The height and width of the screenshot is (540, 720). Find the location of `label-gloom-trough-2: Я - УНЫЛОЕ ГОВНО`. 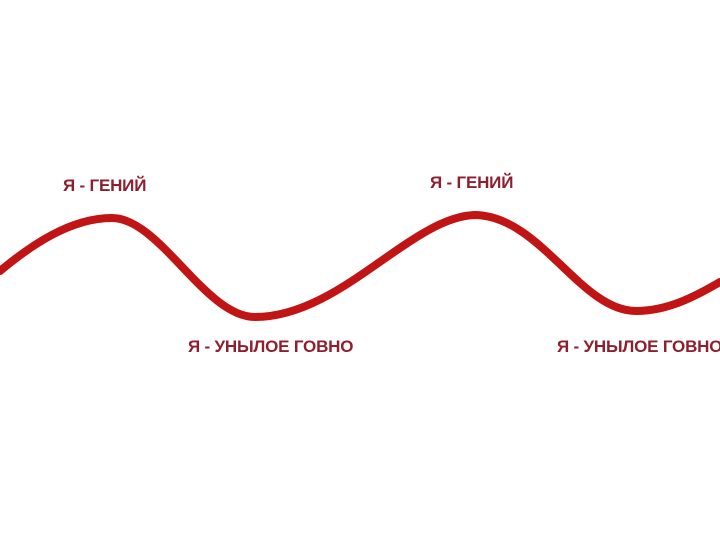

label-gloom-trough-2: Я - УНЫЛОЕ ГОВНО is located at coordinates (638, 346).